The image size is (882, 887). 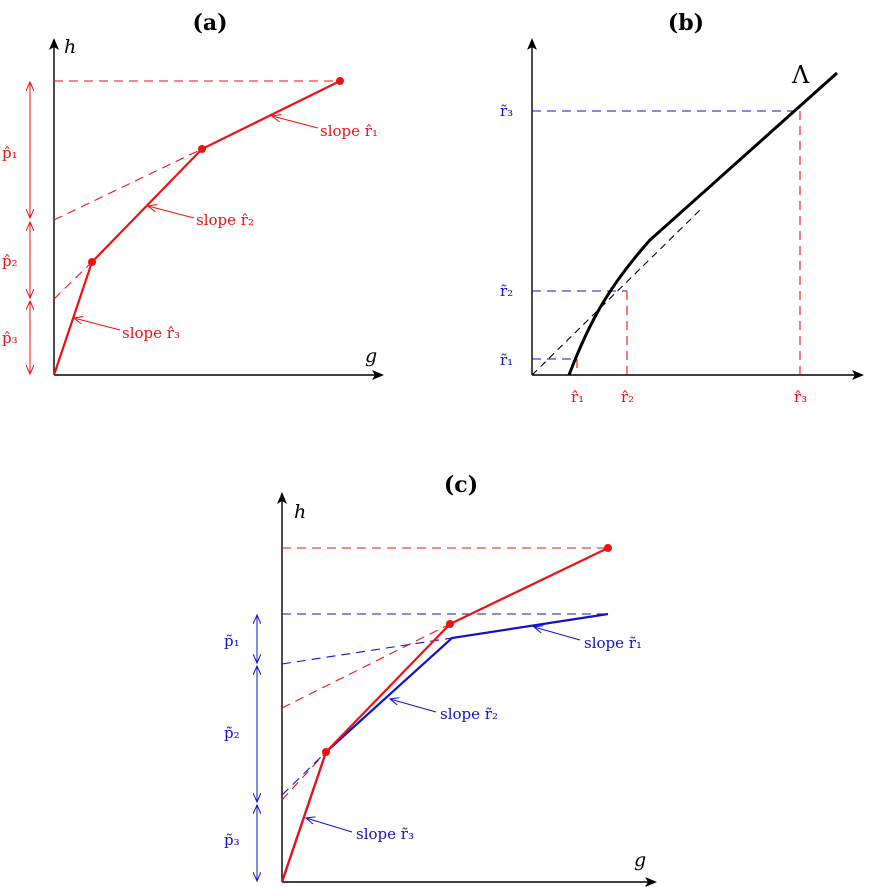 What do you see at coordinates (469, 714) in the screenshot?
I see `slope-label-2: slope r̃₂` at bounding box center [469, 714].